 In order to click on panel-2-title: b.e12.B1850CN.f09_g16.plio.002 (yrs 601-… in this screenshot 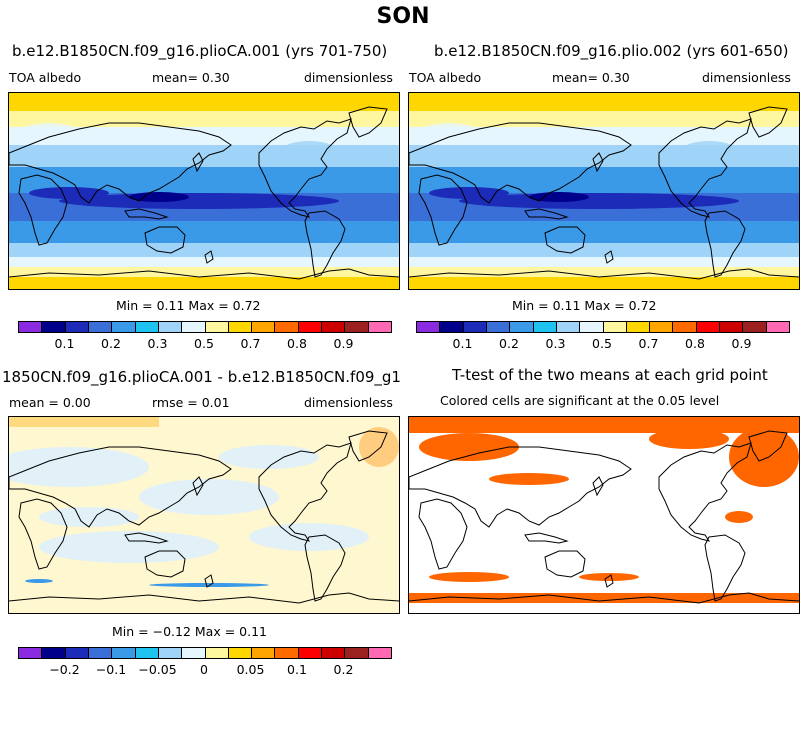, I will do `click(611, 51)`.